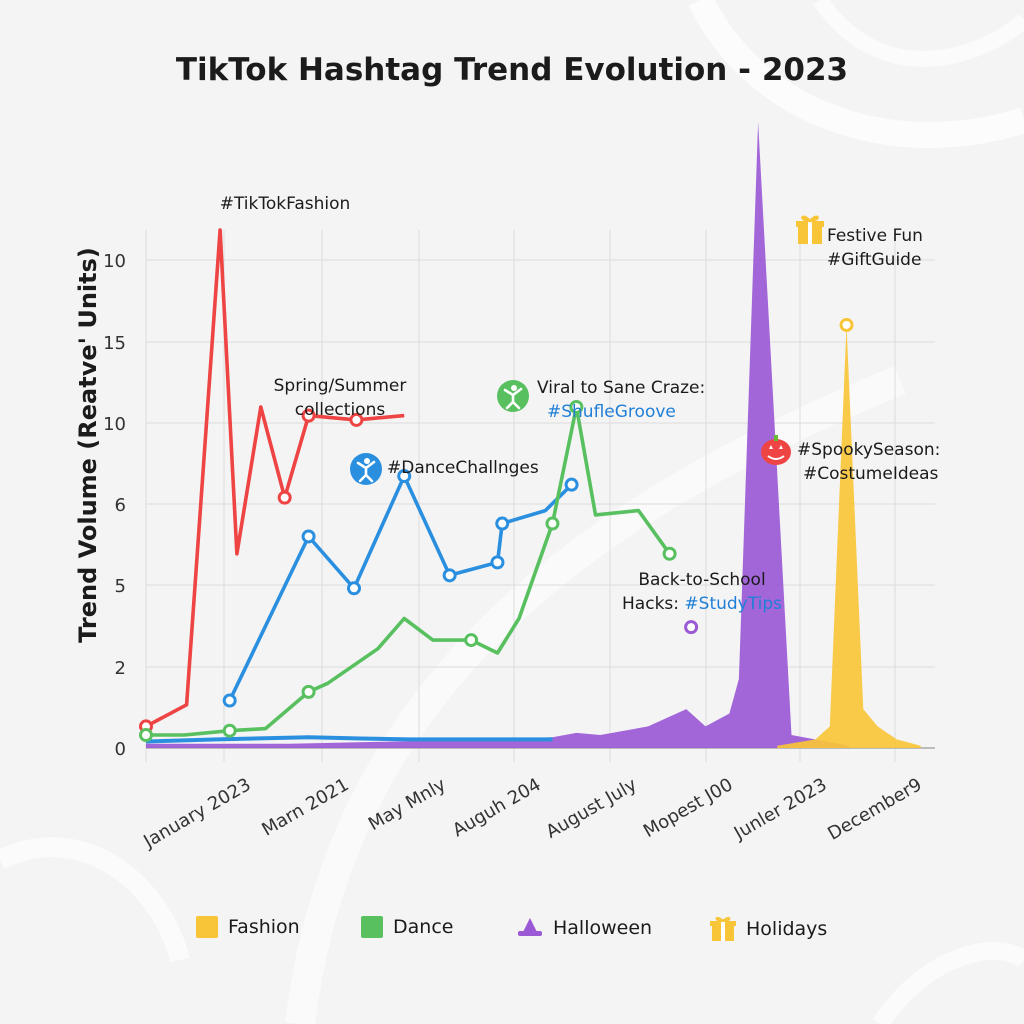 This screenshot has height=1024, width=1024. Describe the element at coordinates (496, 807) in the screenshot. I see `x-tick-label: Auguh 204` at that location.